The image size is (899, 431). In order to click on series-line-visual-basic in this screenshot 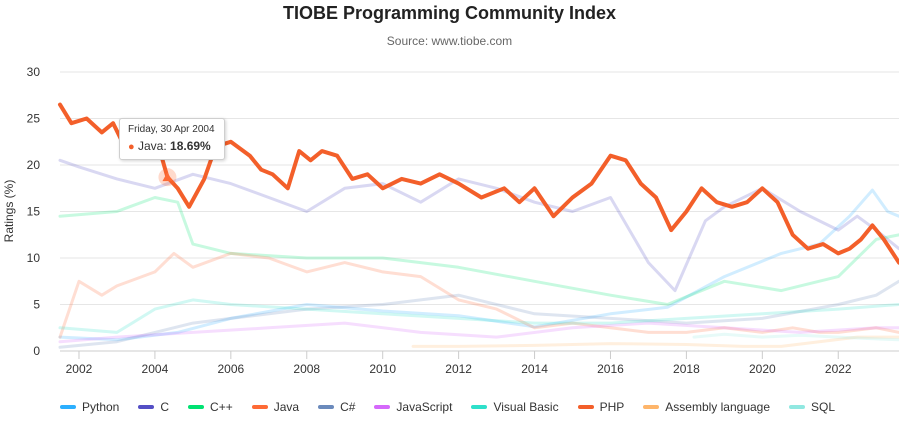, I will do `click(478, 316)`.